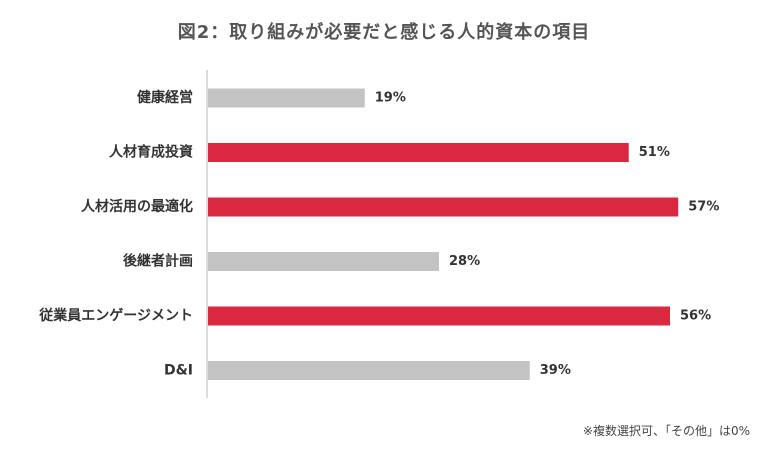  What do you see at coordinates (137, 206) in the screenshot?
I see `category-label-2: 人材活用の最適化` at bounding box center [137, 206].